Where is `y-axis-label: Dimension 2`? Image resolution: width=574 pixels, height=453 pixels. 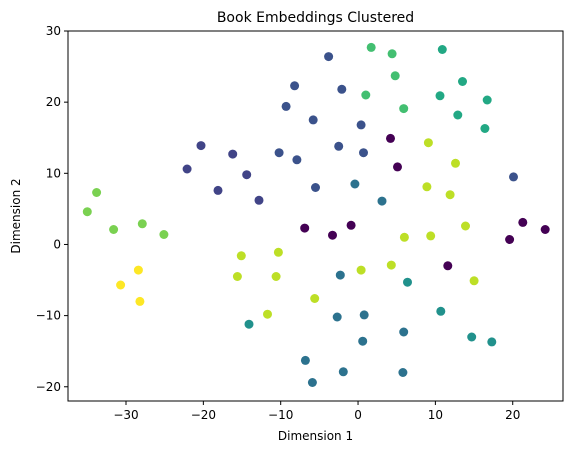 y-axis-label: Dimension 2 is located at coordinates (16, 215).